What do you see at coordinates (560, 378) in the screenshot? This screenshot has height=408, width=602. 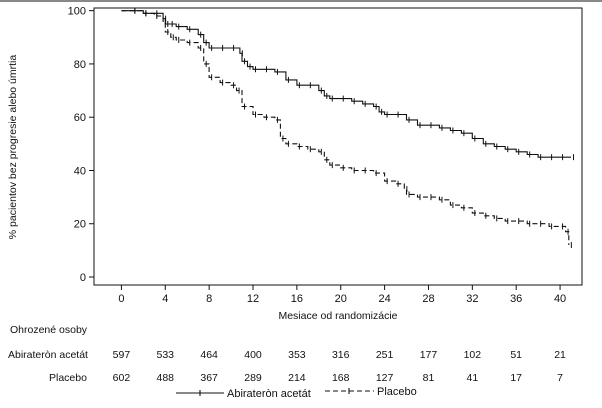 I see `risk-cell-placebo: 7` at bounding box center [560, 378].